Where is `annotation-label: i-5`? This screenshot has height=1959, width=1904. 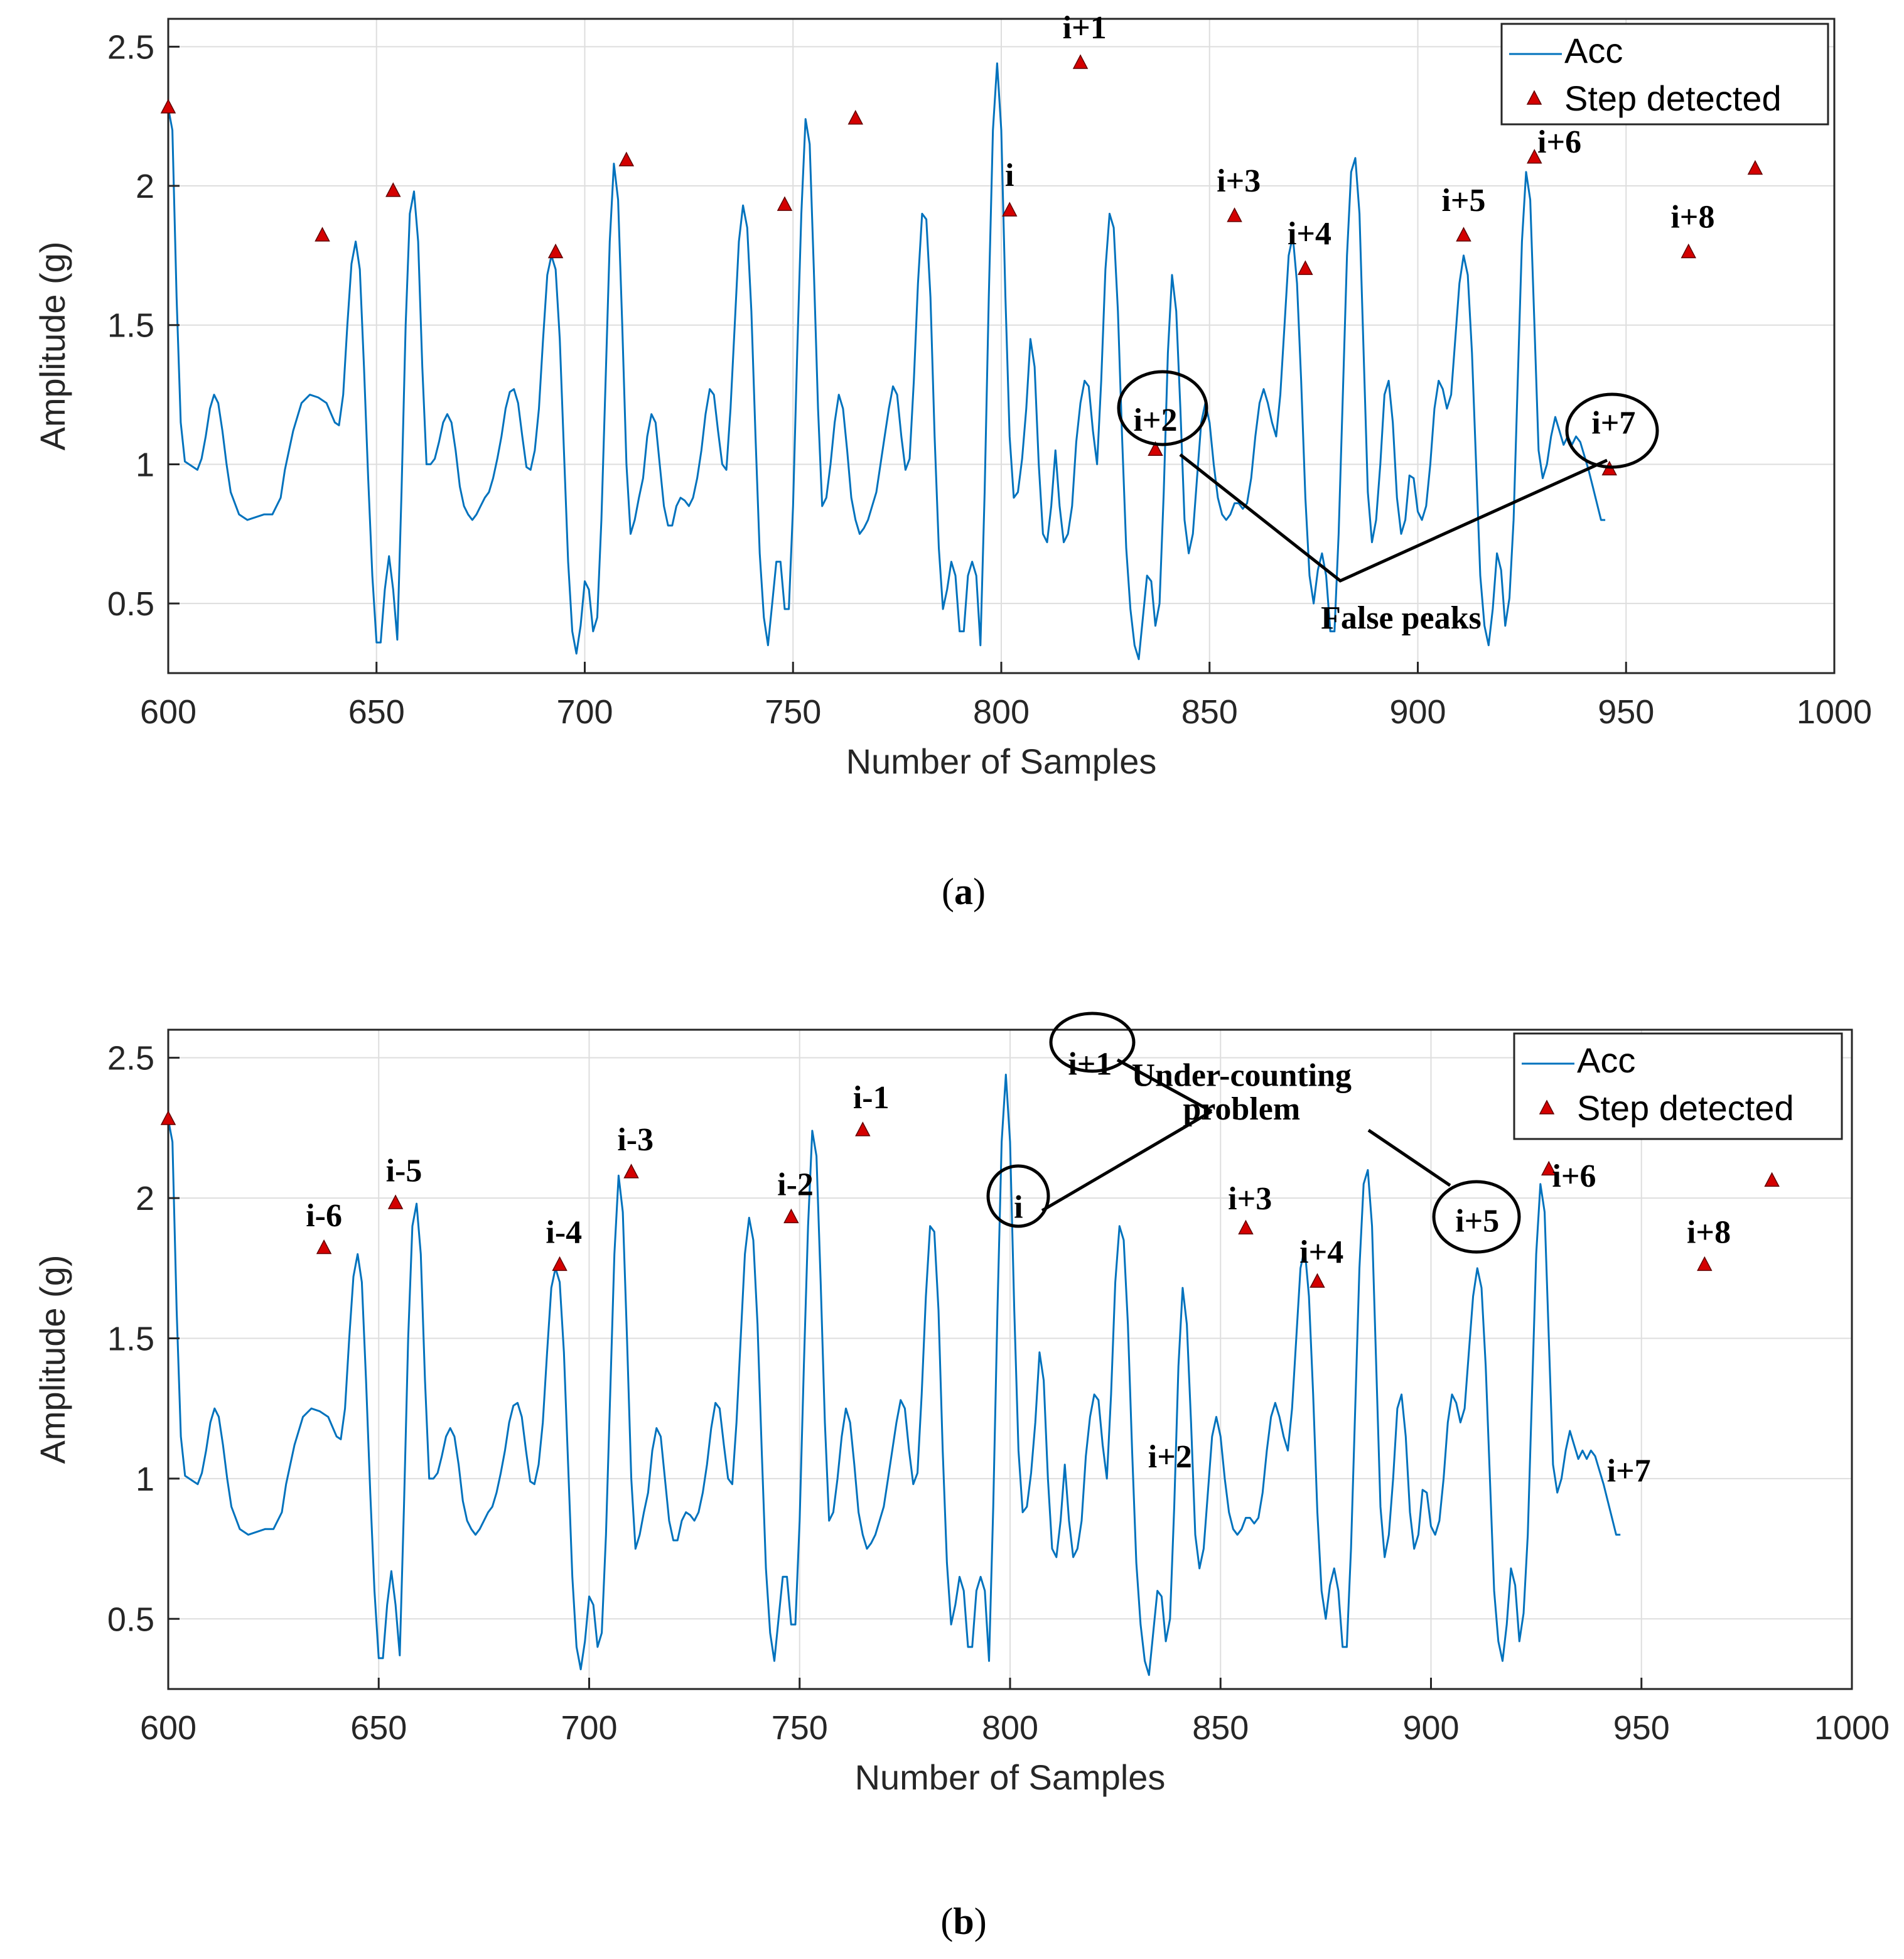 annotation-label: i-5 is located at coordinates (404, 1171).